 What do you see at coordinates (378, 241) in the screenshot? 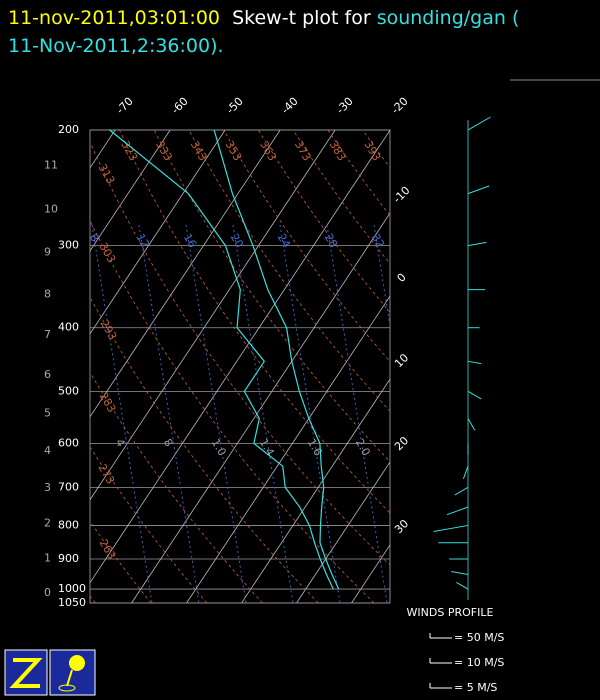
I see `mixing-ratio-label: 32` at bounding box center [378, 241].